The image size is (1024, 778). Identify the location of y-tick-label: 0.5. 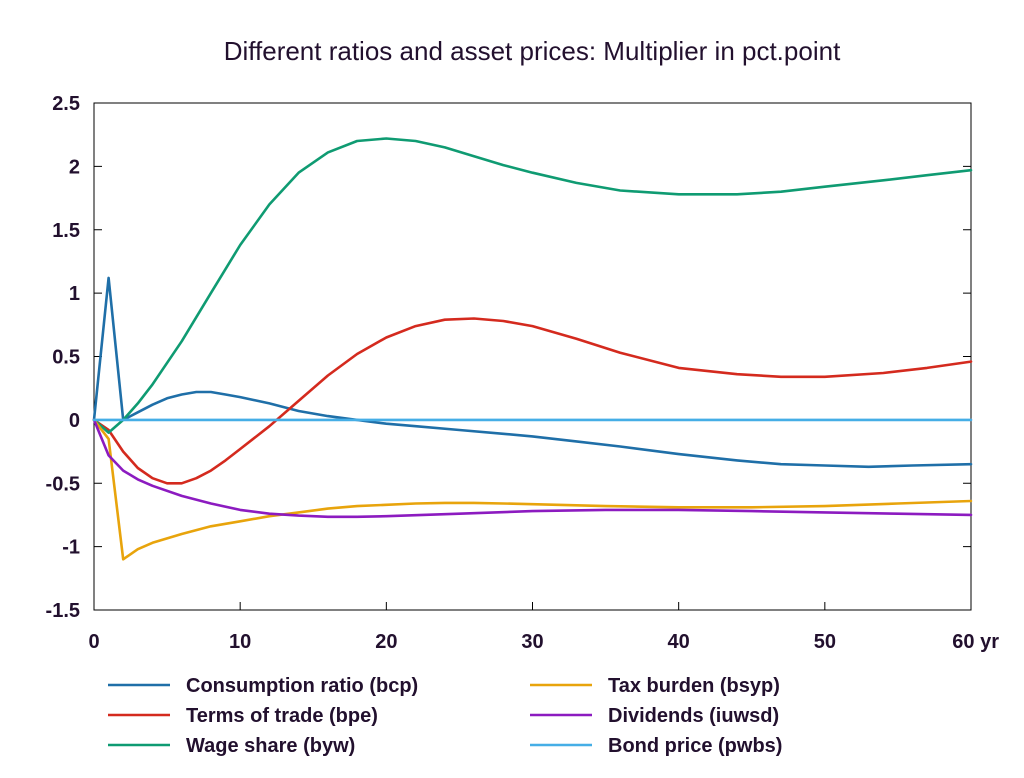
(66, 358).